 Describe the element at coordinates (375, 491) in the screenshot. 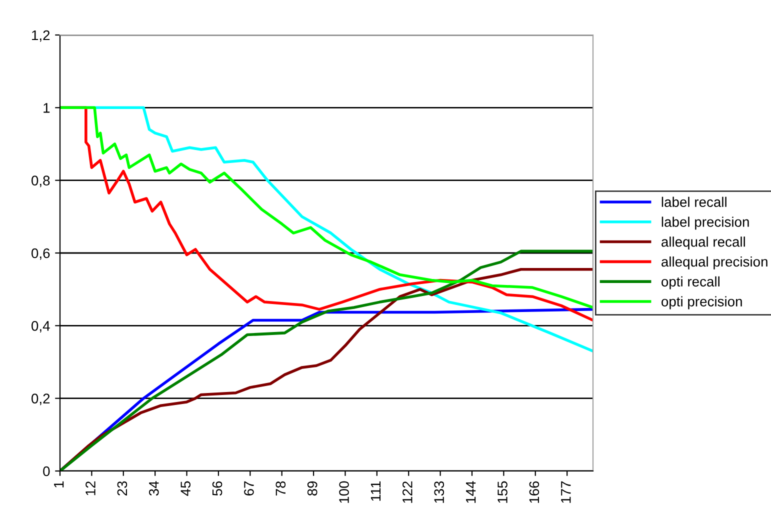

I see `x-tick-label: 111` at that location.